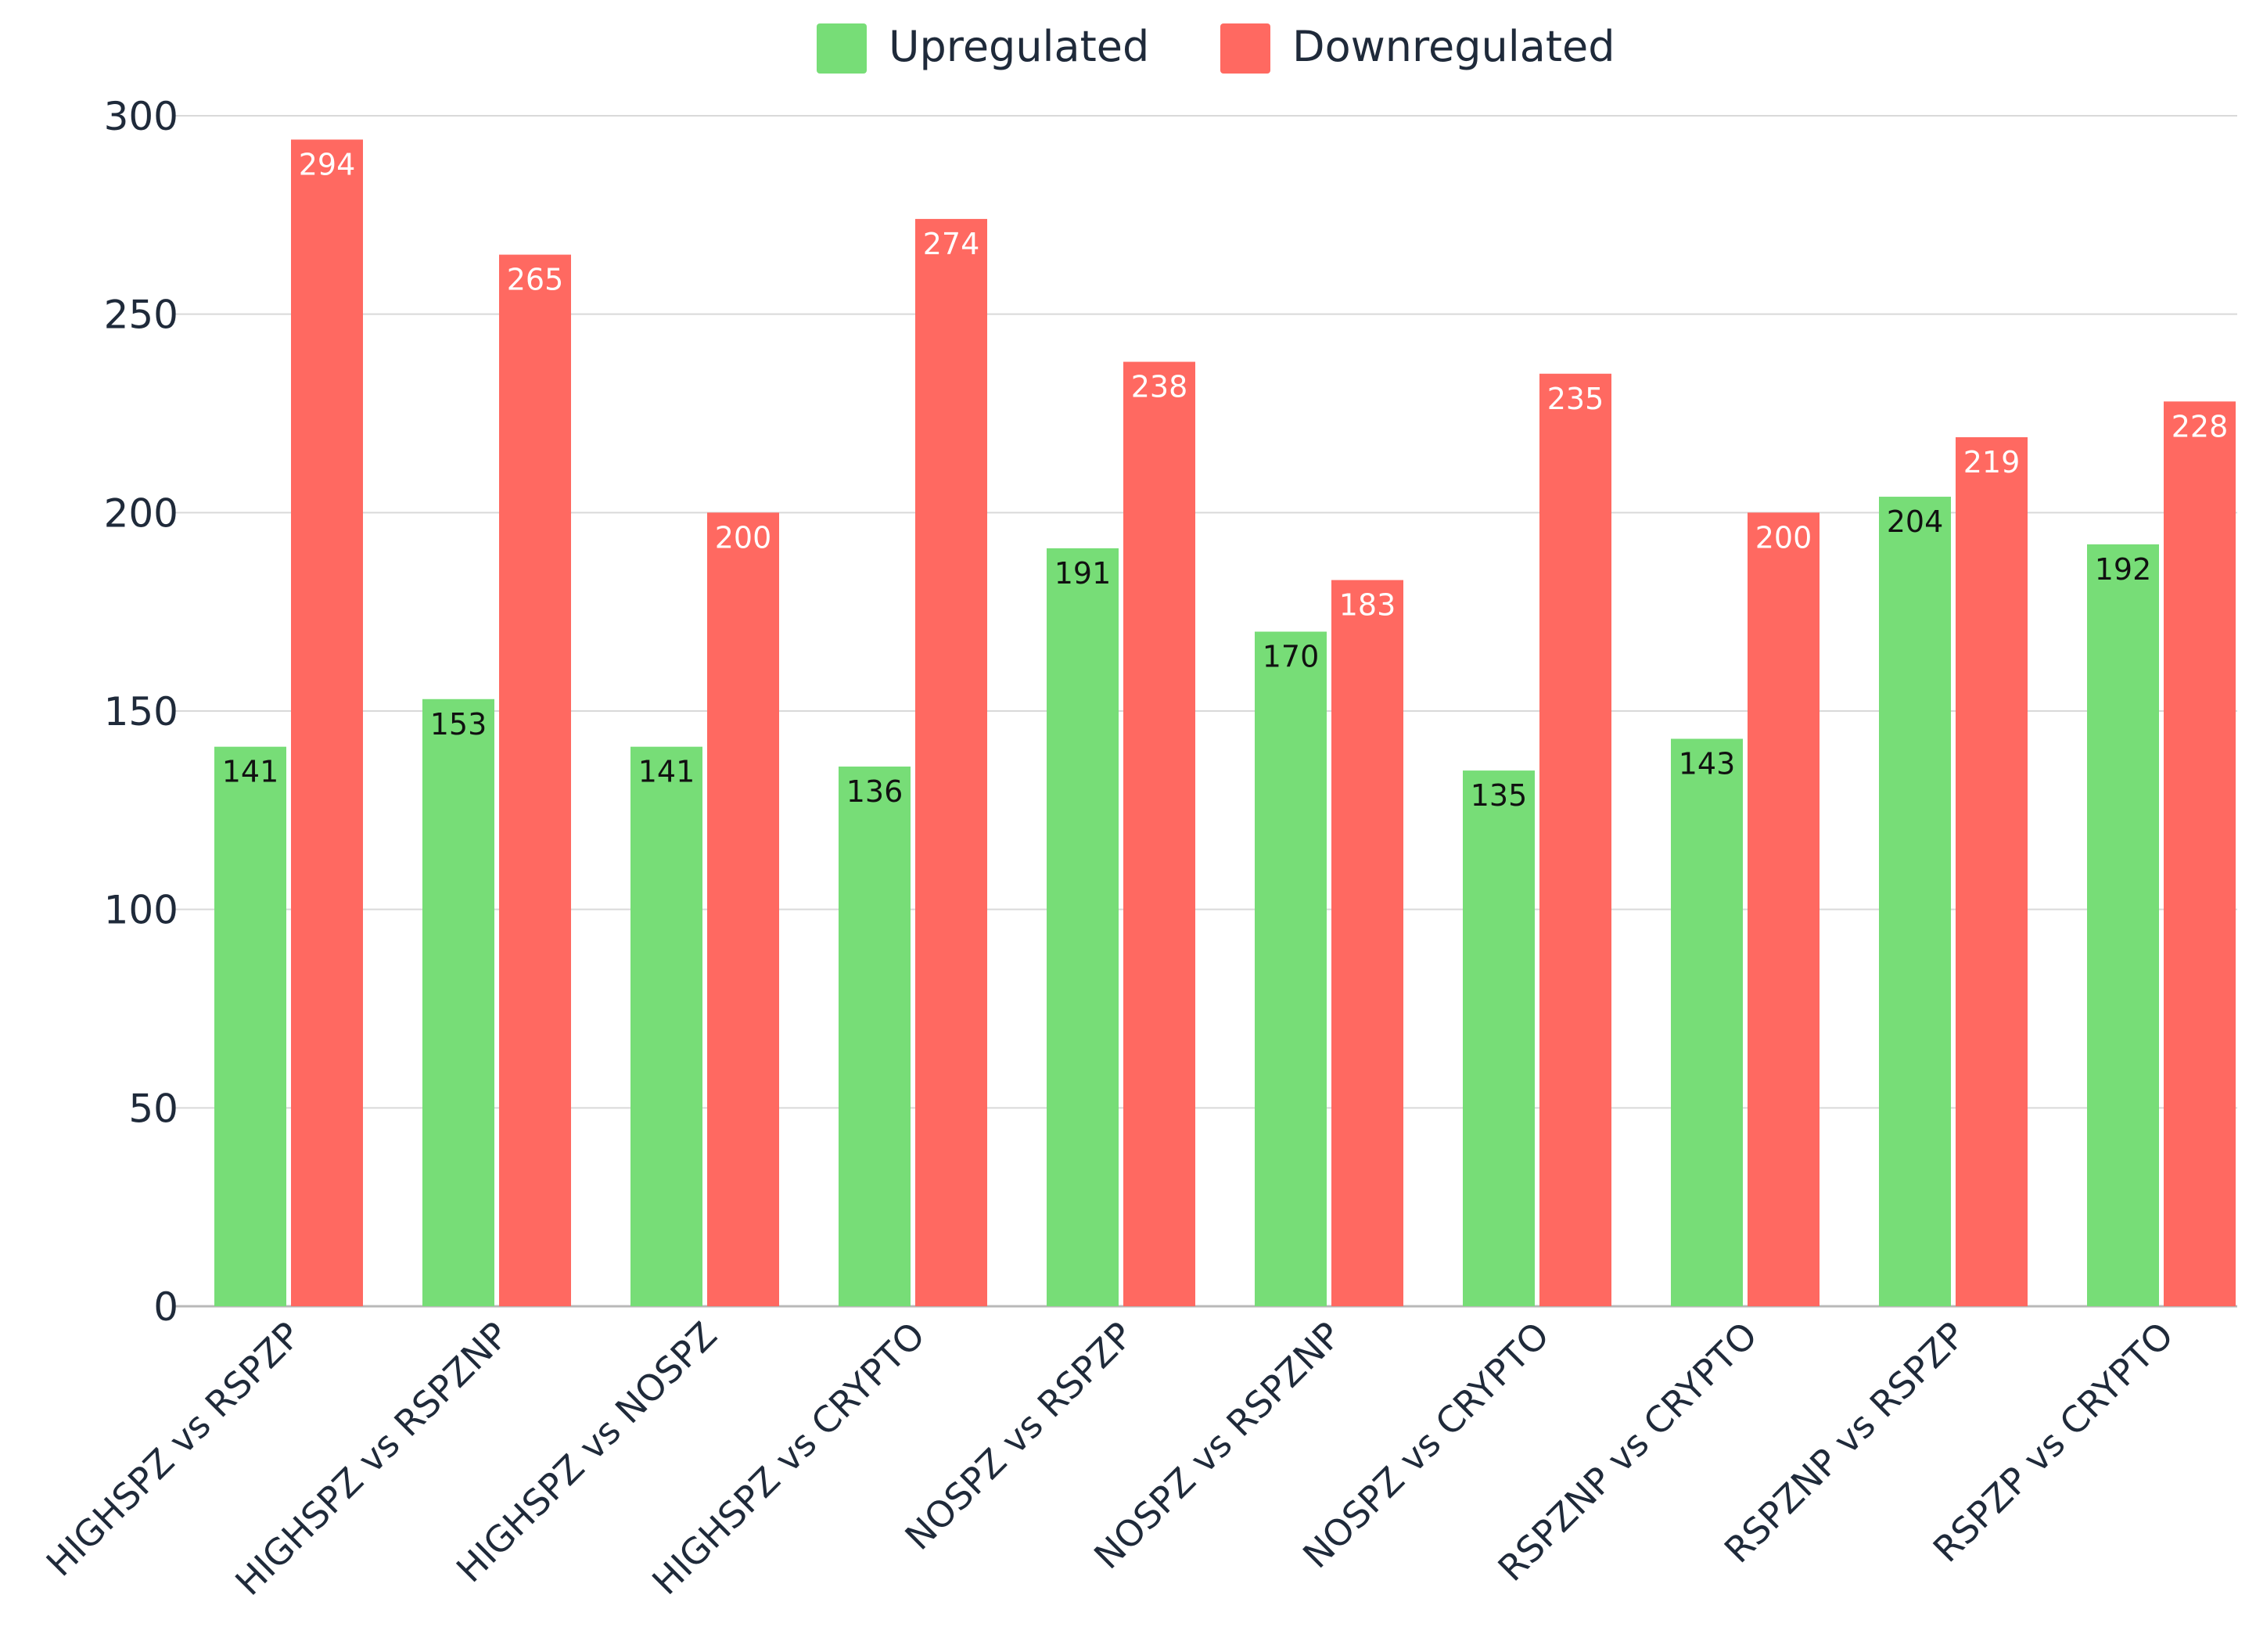  What do you see at coordinates (1453, 47) in the screenshot?
I see `legend-label: Downregulated` at bounding box center [1453, 47].